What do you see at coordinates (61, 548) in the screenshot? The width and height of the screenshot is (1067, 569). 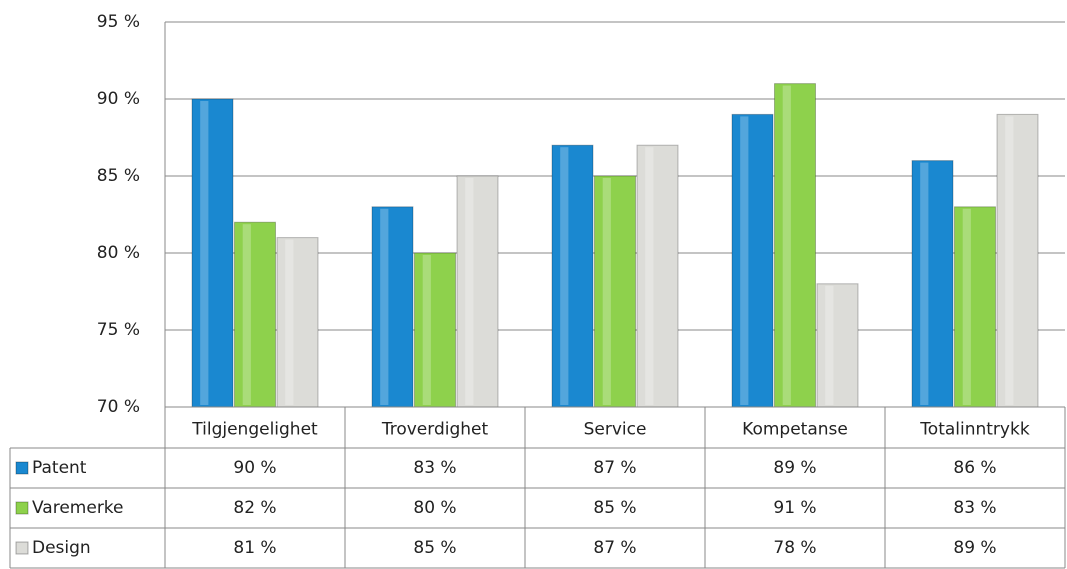 I see `legend-label: Design` at bounding box center [61, 548].